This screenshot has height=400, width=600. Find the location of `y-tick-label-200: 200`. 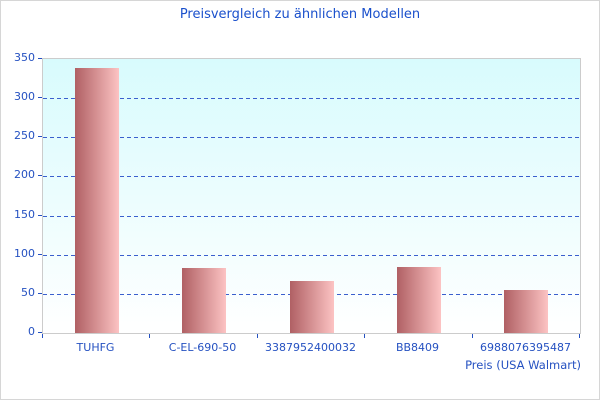

y-tick-label-200: 200 is located at coordinates (24, 174).